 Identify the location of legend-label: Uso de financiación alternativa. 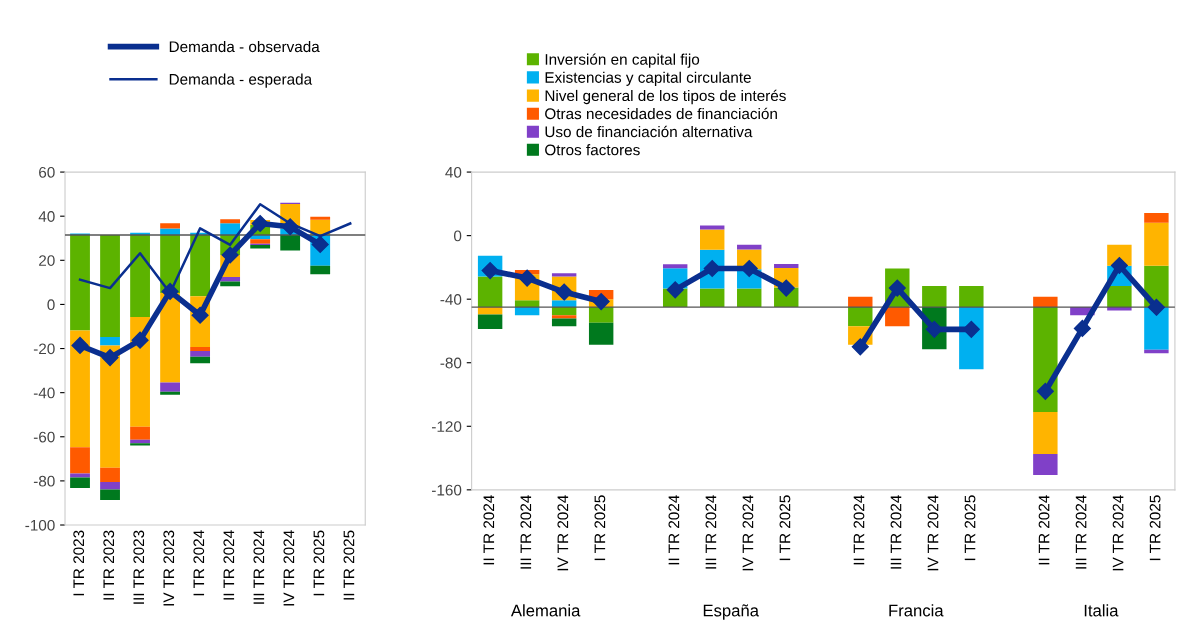
(649, 131).